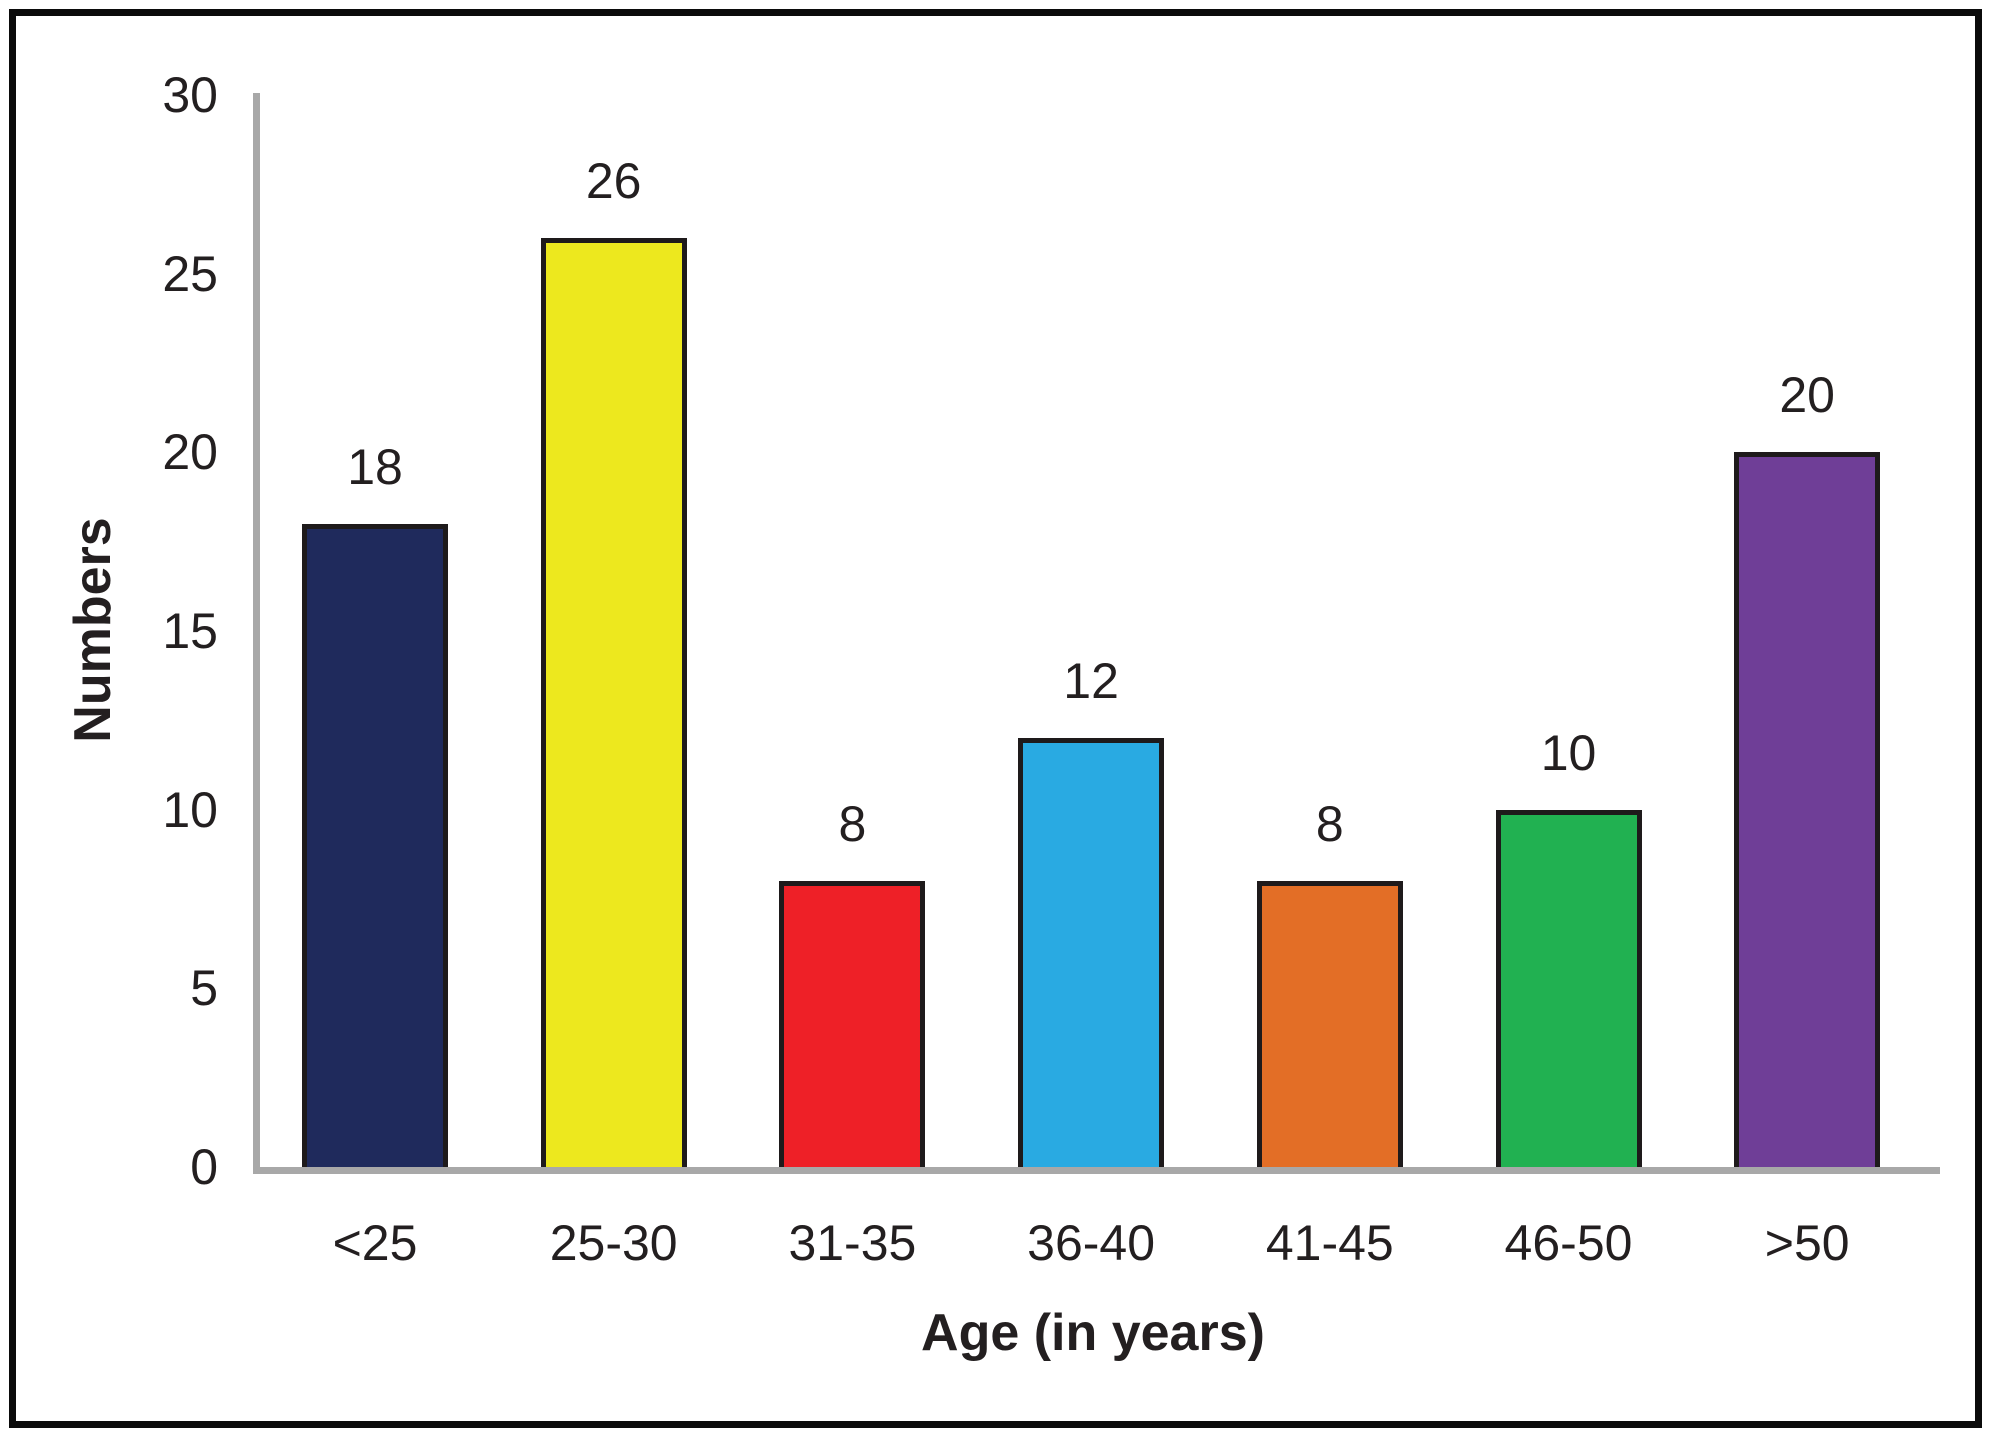 The image size is (1991, 1437). What do you see at coordinates (1807, 1243) in the screenshot?
I see `x-tick-label->50: >50` at bounding box center [1807, 1243].